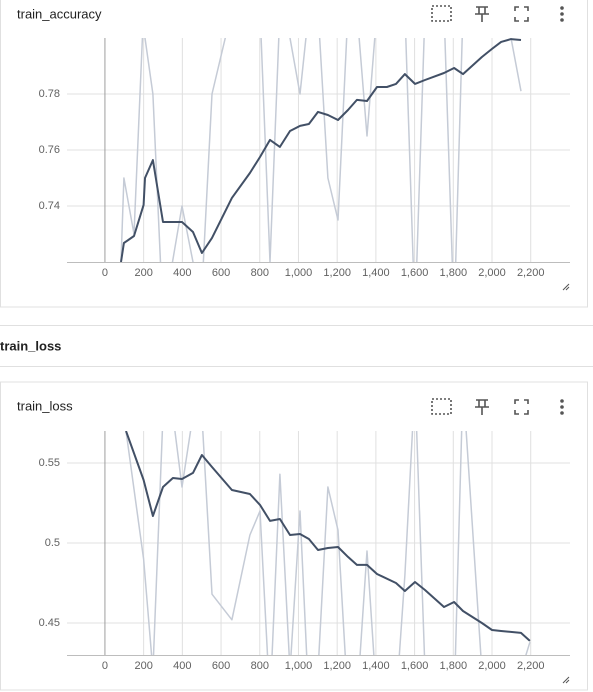 The image size is (593, 692). Describe the element at coordinates (49, 463) in the screenshot. I see `y-tick-label: 0.55` at that location.